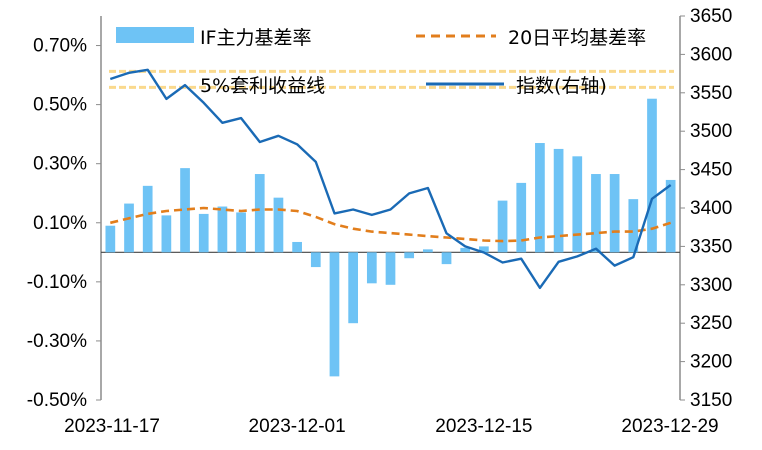  Describe the element at coordinates (262, 86) in the screenshot. I see `legend-label: 5%套利收益线` at that location.